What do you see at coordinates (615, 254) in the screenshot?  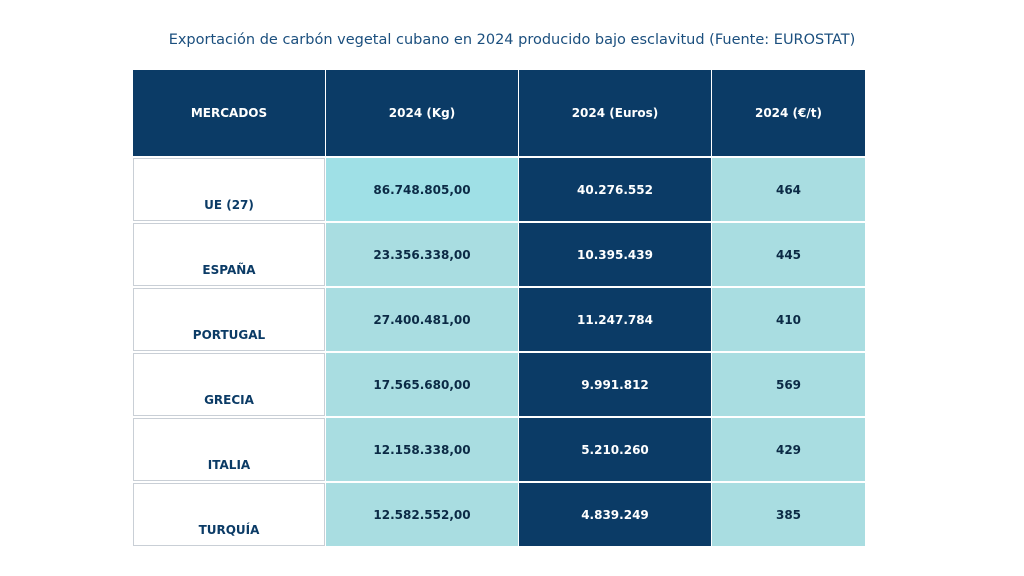 I see `data-cell: 10.395.439` at bounding box center [615, 254].